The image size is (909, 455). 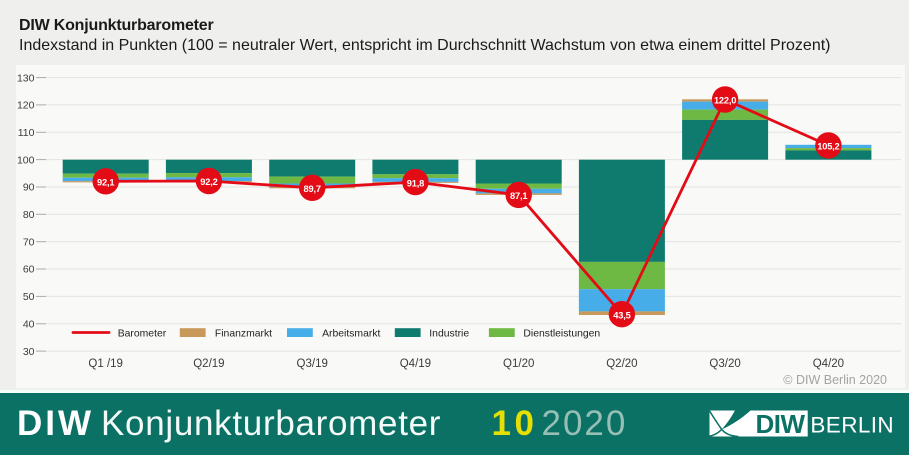 I want to click on svg-text: Dienstleistungen, so click(x=561, y=334).